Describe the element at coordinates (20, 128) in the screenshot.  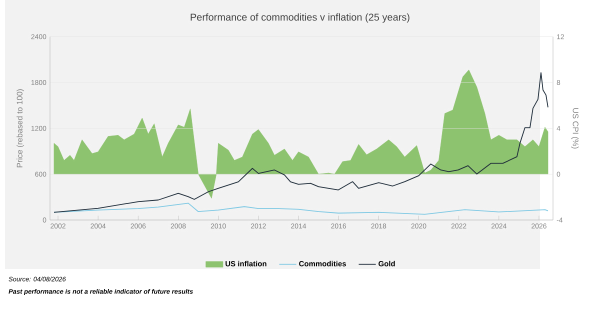
I see `y-axis-title: Price (rebased to 100)` at that location.